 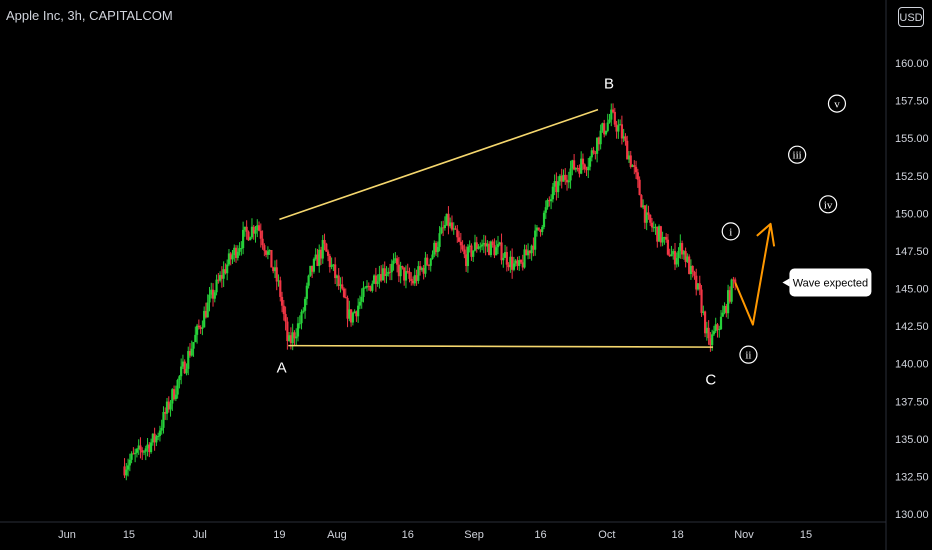 I want to click on time-axis: Jun 15 Jul 19 Aug 16 Sep 16 Oct 18 Nov 15, so click(x=435, y=535).